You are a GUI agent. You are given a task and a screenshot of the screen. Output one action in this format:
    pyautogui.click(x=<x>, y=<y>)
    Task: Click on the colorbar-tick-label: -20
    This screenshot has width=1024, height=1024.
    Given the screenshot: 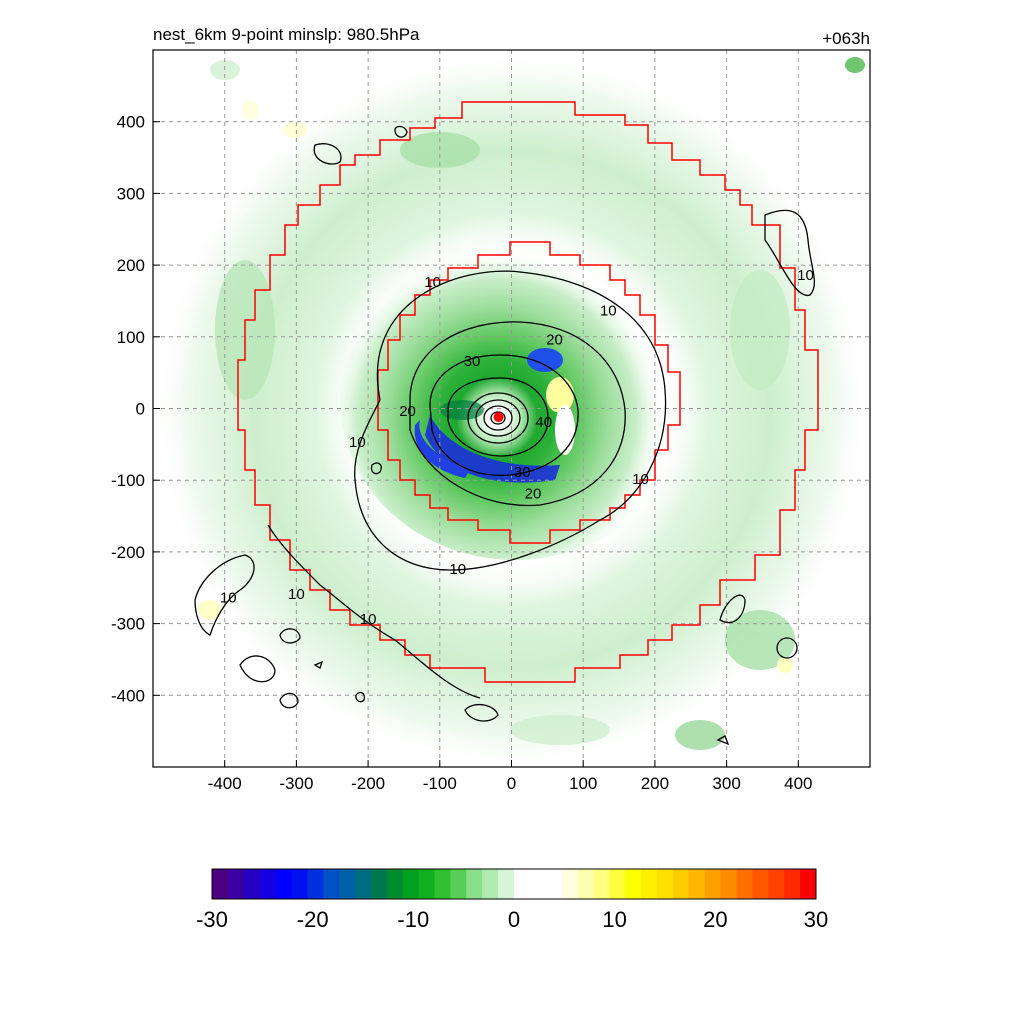 What is the action you would take?
    pyautogui.click(x=313, y=919)
    